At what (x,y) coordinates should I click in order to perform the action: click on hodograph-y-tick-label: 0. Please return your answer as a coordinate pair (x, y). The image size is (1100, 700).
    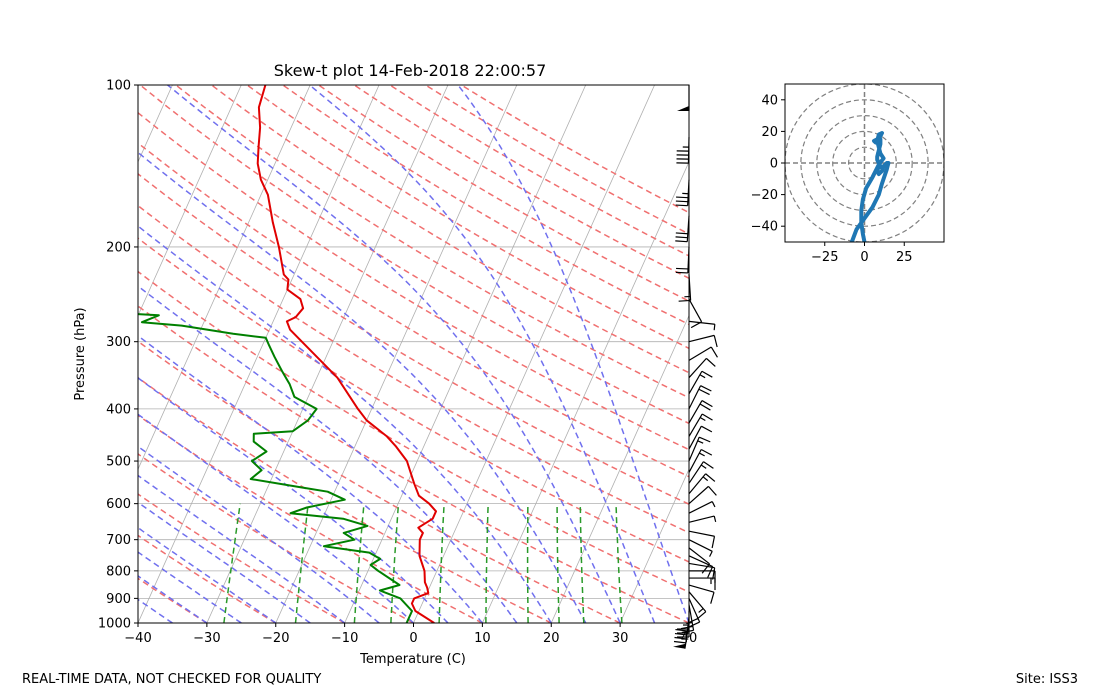
    Looking at the image, I should click on (774, 164).